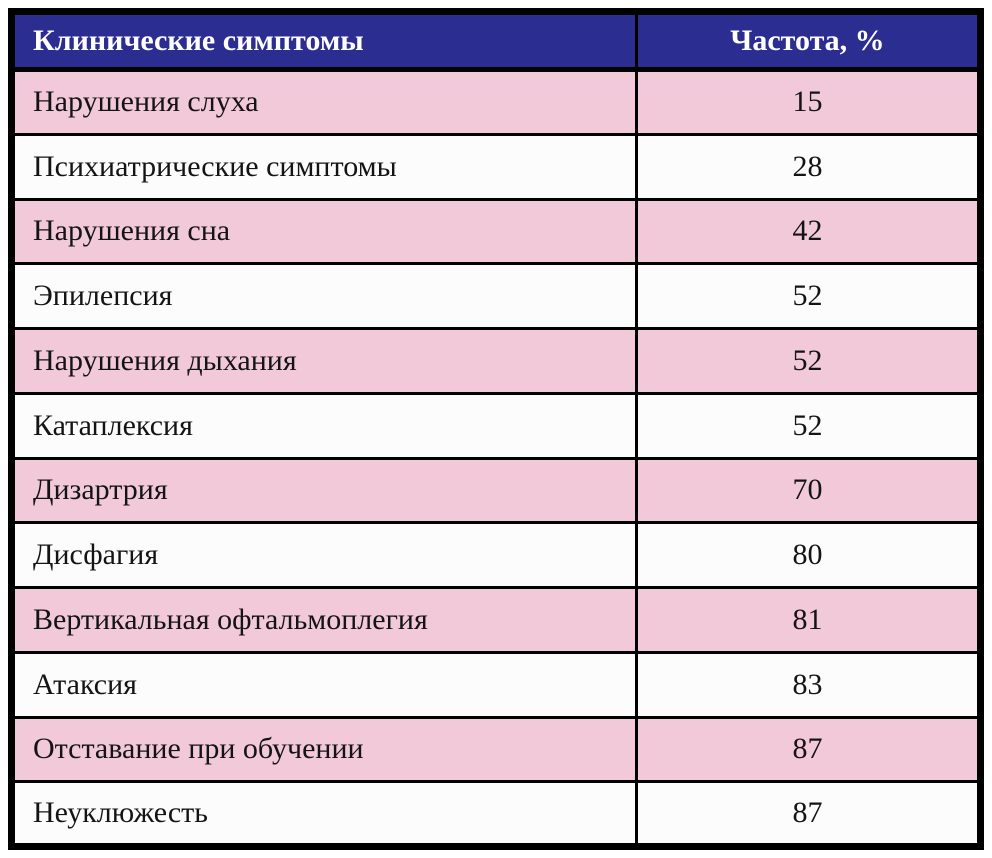  I want to click on table-row: Психиатрические симптомы 28, so click(496, 166).